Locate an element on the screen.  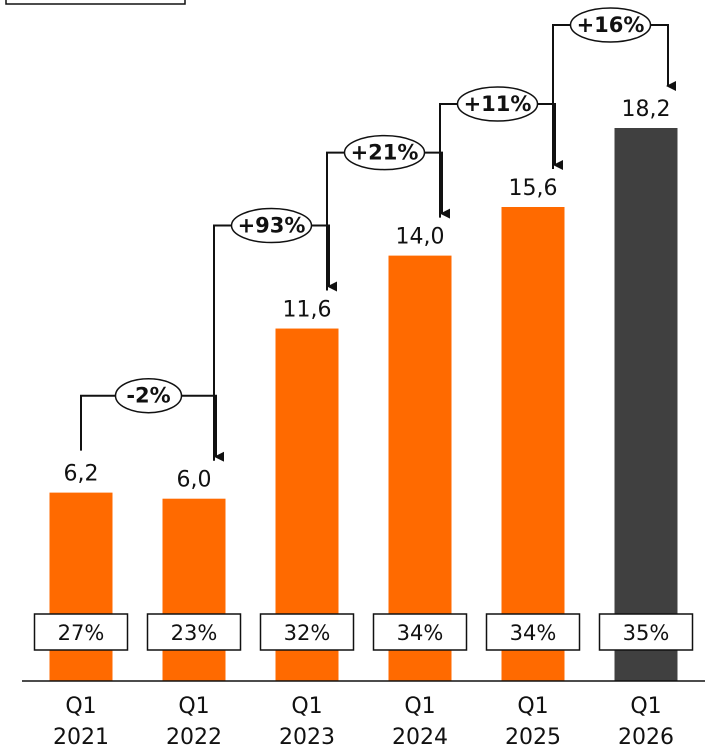
x-tick-label: 2026 is located at coordinates (646, 737).